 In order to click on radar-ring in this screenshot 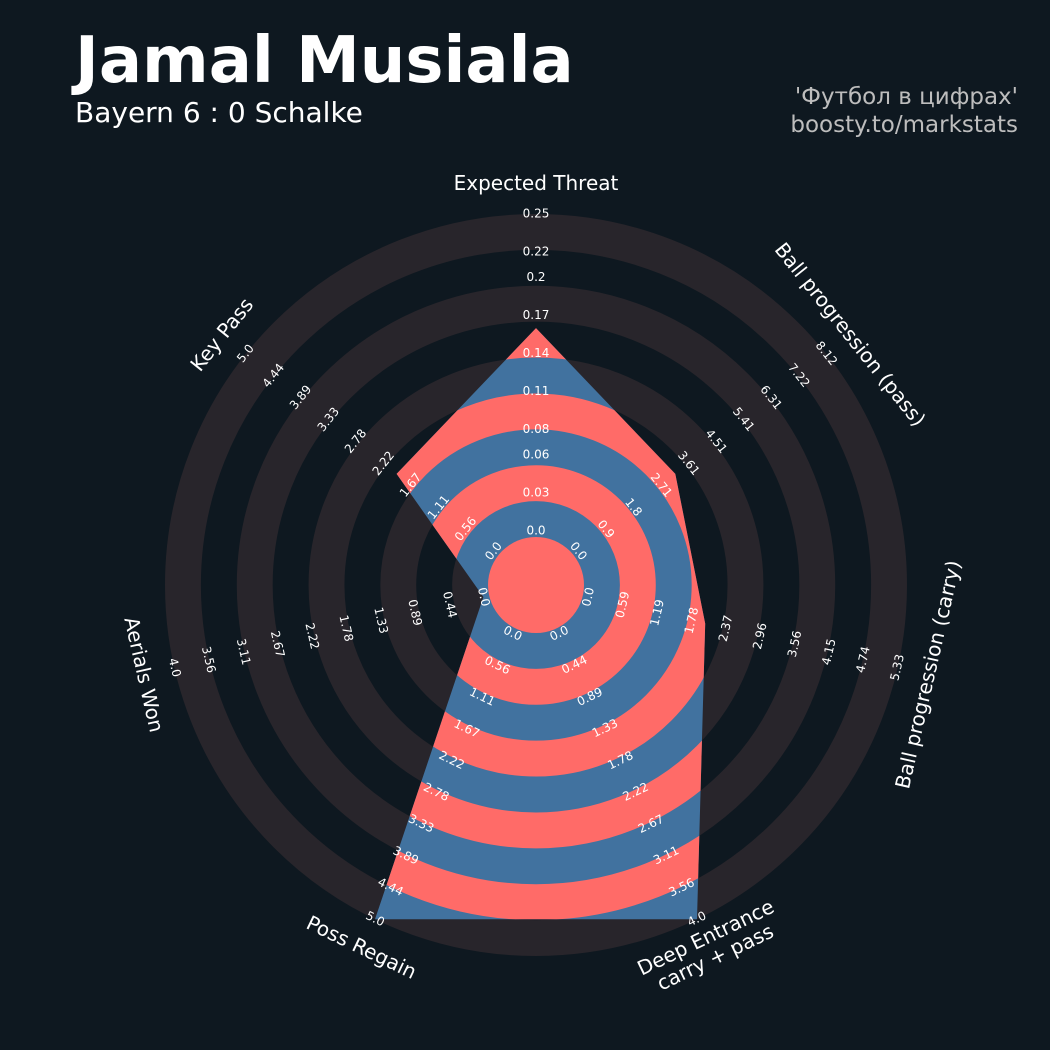, I will do `click(540, 585)`.